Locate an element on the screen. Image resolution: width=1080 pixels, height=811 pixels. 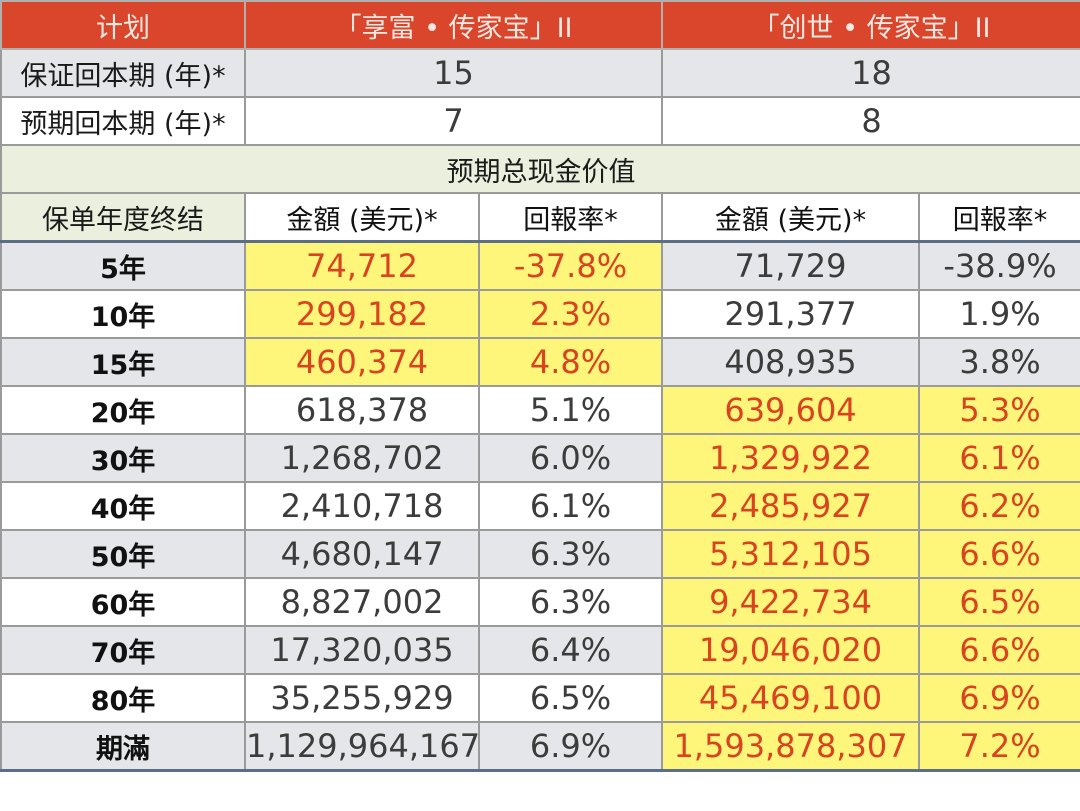
amount-a-cell: 2,410,718 is located at coordinates (362, 506).